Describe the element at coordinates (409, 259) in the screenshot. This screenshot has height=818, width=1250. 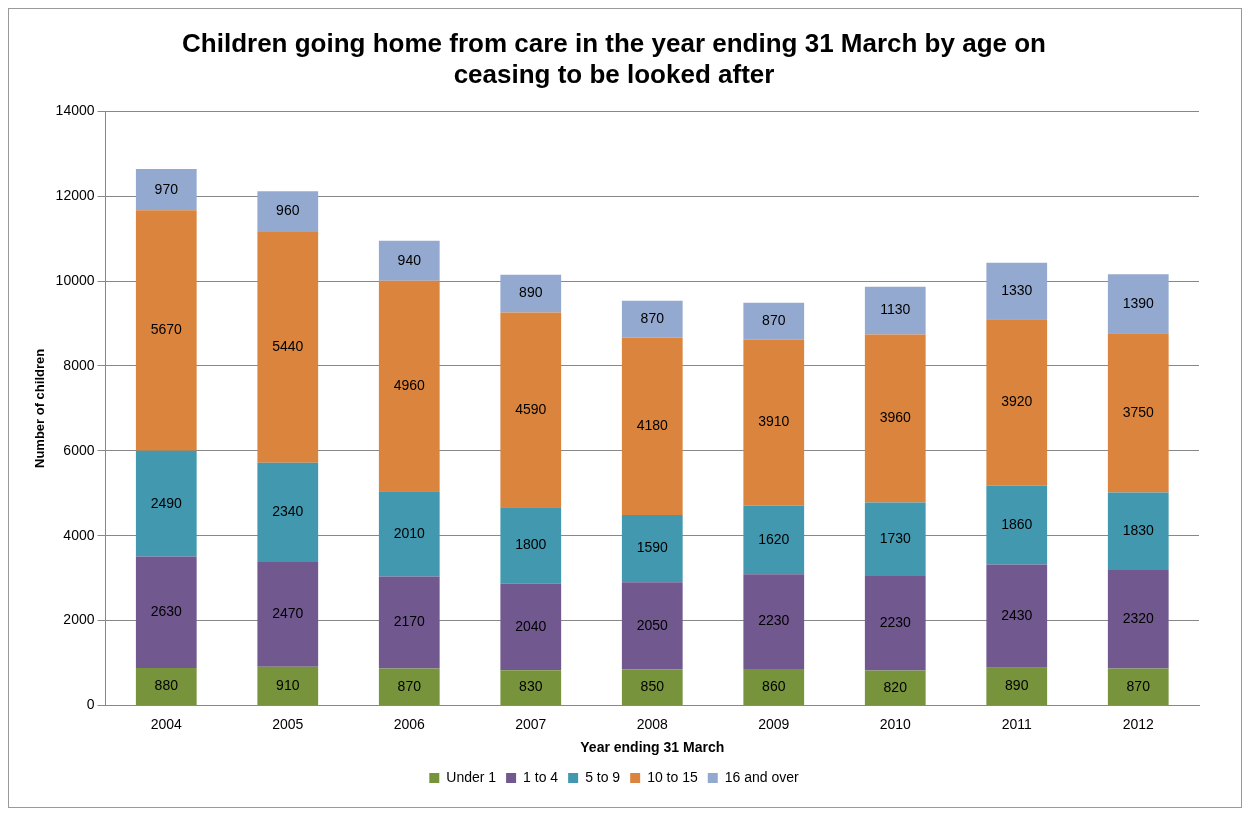
I see `data-label: 940` at that location.